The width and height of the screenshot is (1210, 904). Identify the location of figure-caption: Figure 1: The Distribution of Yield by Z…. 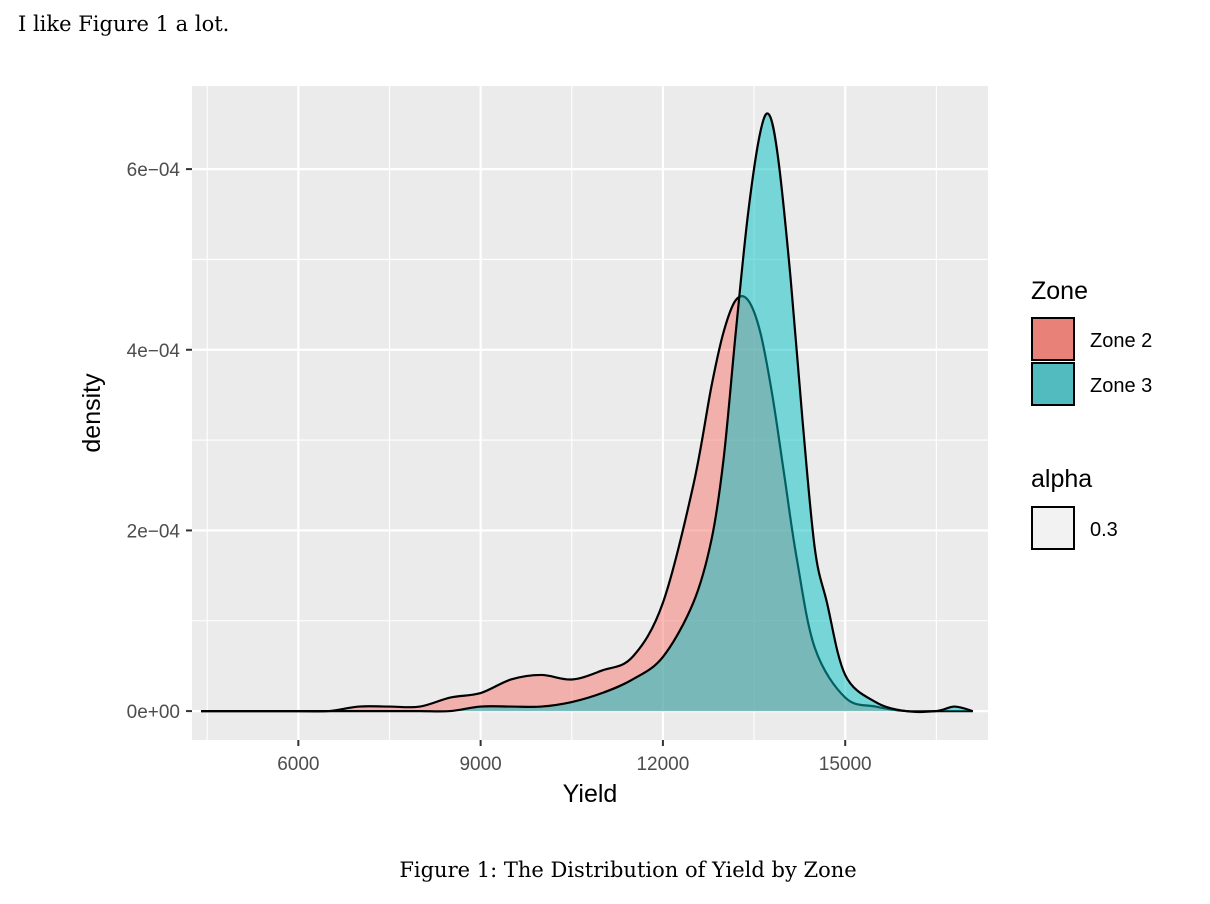
(628, 870).